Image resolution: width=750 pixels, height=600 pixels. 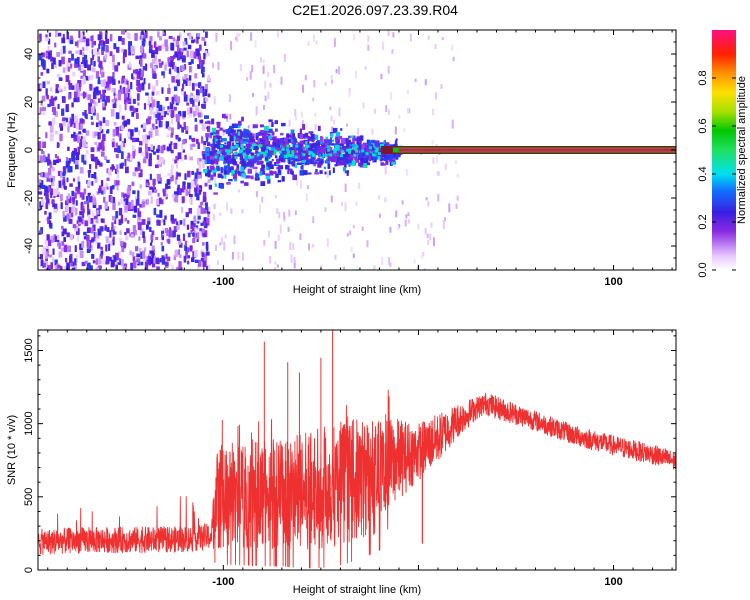 I want to click on y-tick-label: 1500, so click(x=29, y=350).